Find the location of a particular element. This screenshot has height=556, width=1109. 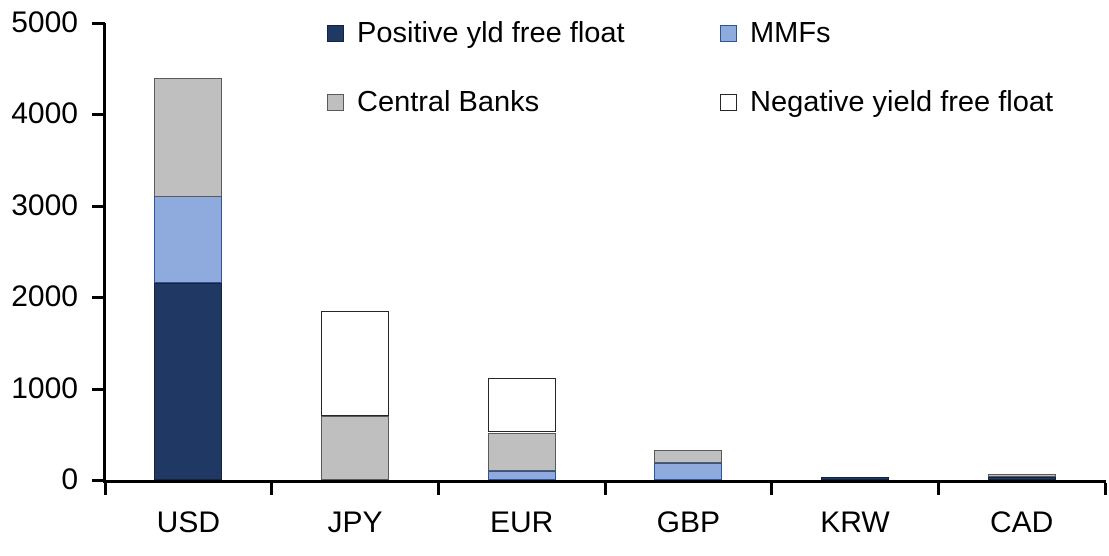

legend-label-positive-yld-free-float: Positive yld free float is located at coordinates (491, 33).